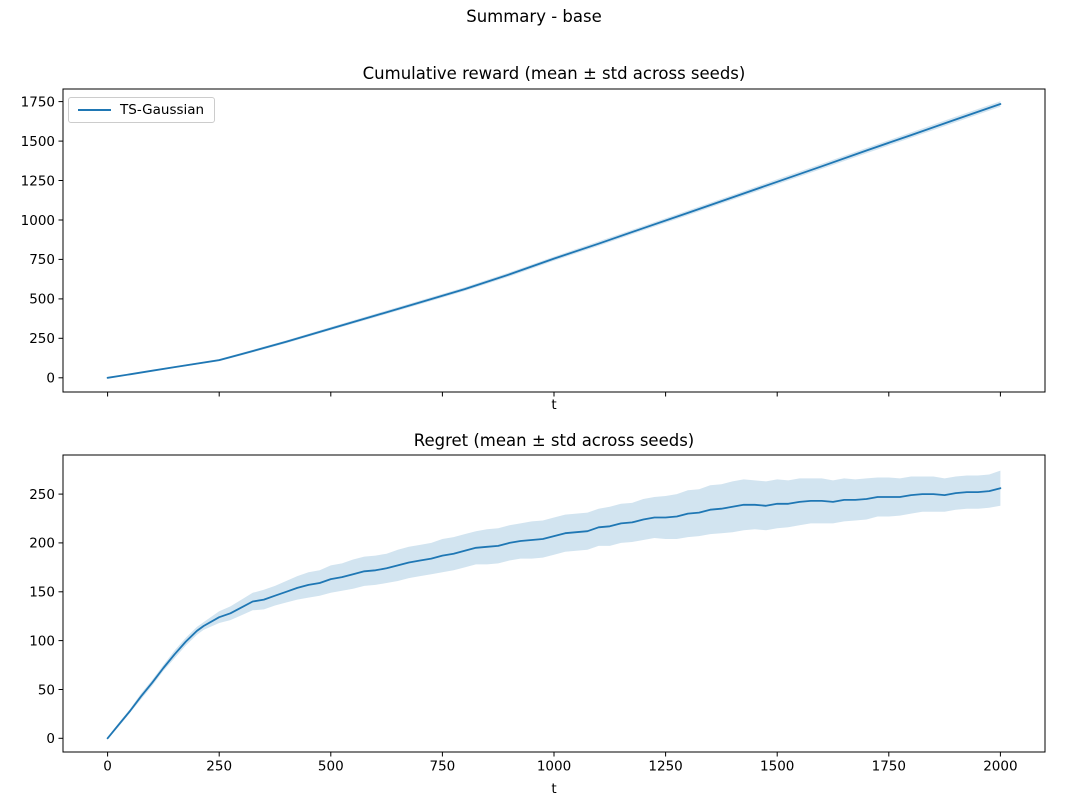 The image size is (1068, 810). What do you see at coordinates (107, 767) in the screenshot?
I see `x-tick-label: 0` at bounding box center [107, 767].